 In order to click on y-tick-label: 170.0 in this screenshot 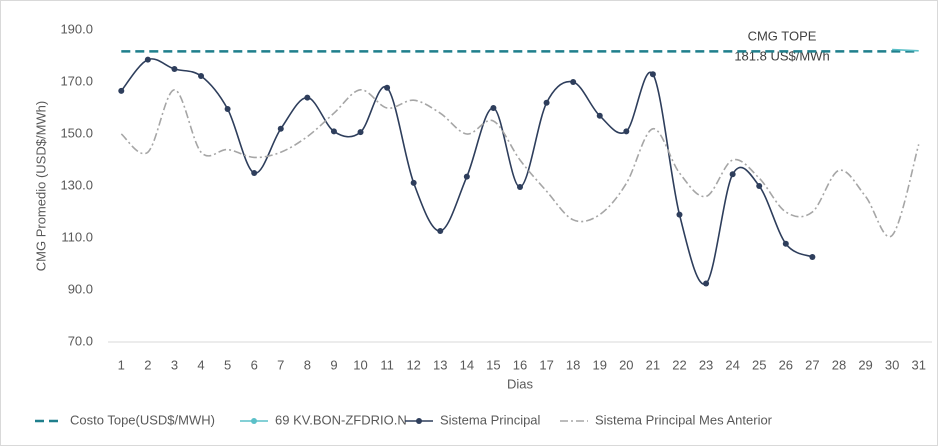, I will do `click(76, 80)`.